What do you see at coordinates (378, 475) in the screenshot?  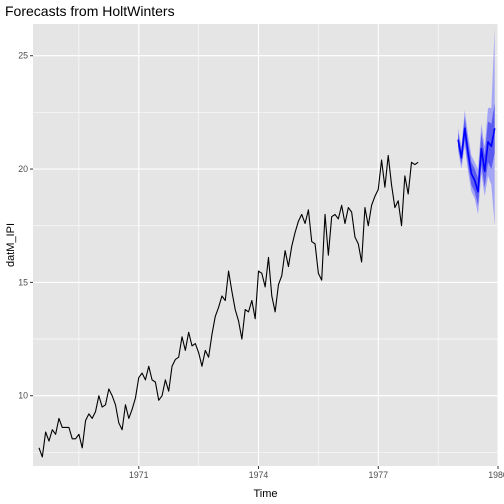 I see `x-tick-label: 1977` at bounding box center [378, 475].